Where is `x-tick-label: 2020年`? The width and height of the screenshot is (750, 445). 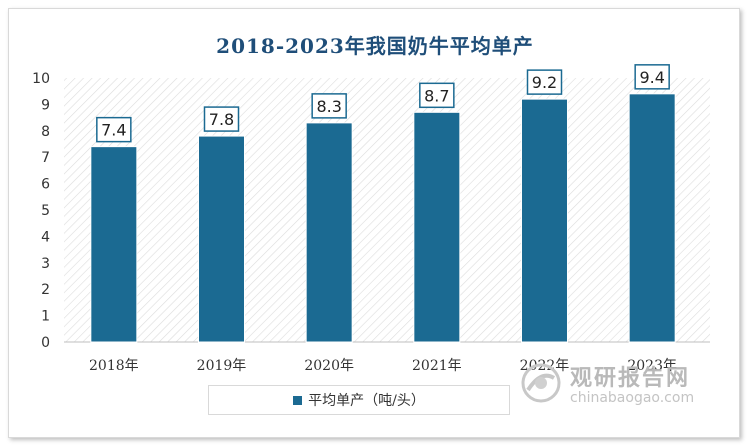 x-tick-label: 2020年 is located at coordinates (329, 366).